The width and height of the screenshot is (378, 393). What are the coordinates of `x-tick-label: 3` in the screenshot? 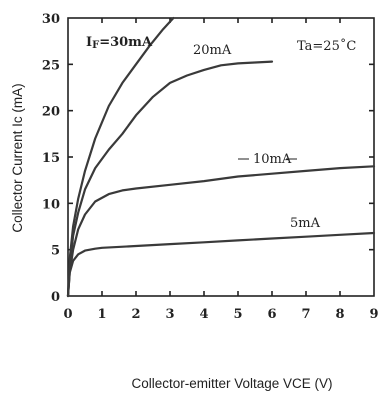 It's located at (169, 314).